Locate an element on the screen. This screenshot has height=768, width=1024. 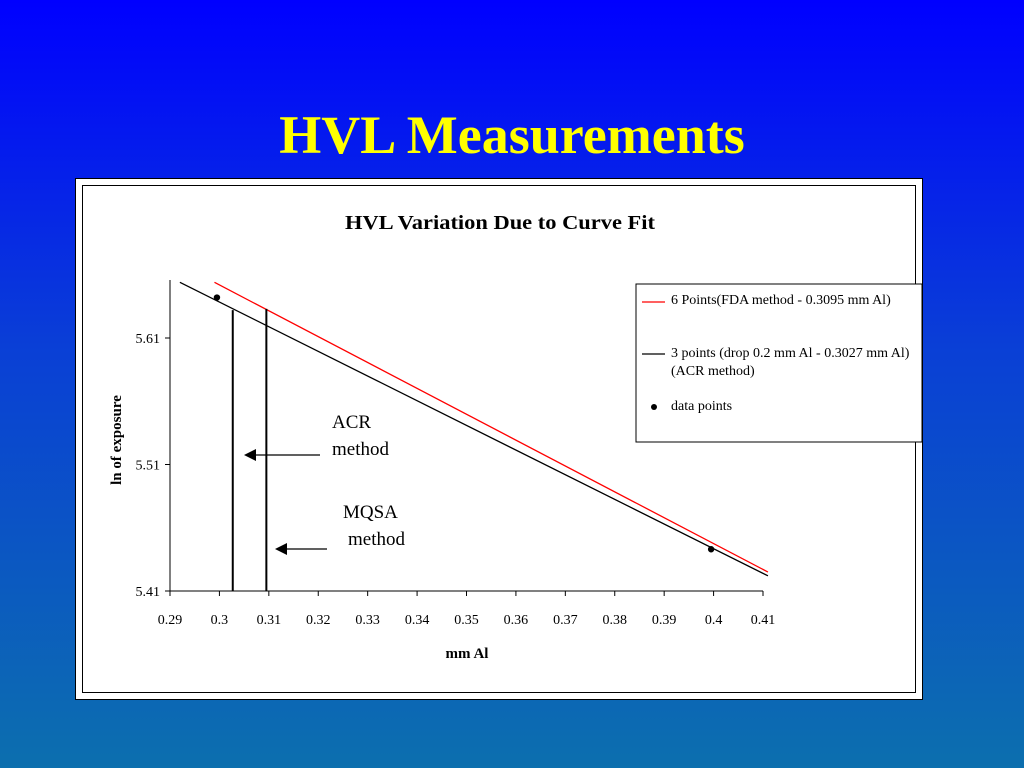
x-tick-label-1: 0.3 is located at coordinates (220, 620).